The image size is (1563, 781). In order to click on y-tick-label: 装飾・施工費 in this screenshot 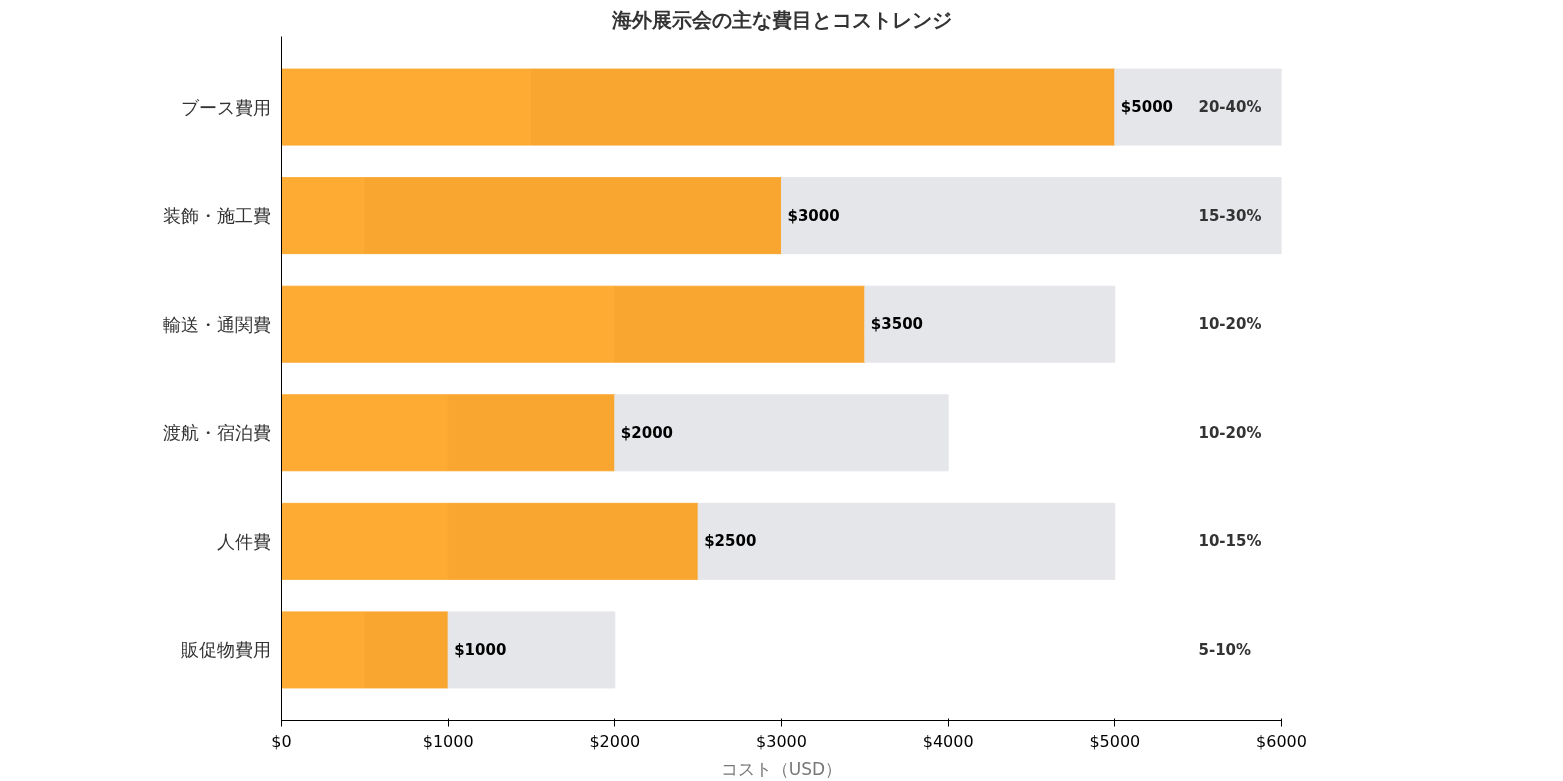, I will do `click(216, 216)`.